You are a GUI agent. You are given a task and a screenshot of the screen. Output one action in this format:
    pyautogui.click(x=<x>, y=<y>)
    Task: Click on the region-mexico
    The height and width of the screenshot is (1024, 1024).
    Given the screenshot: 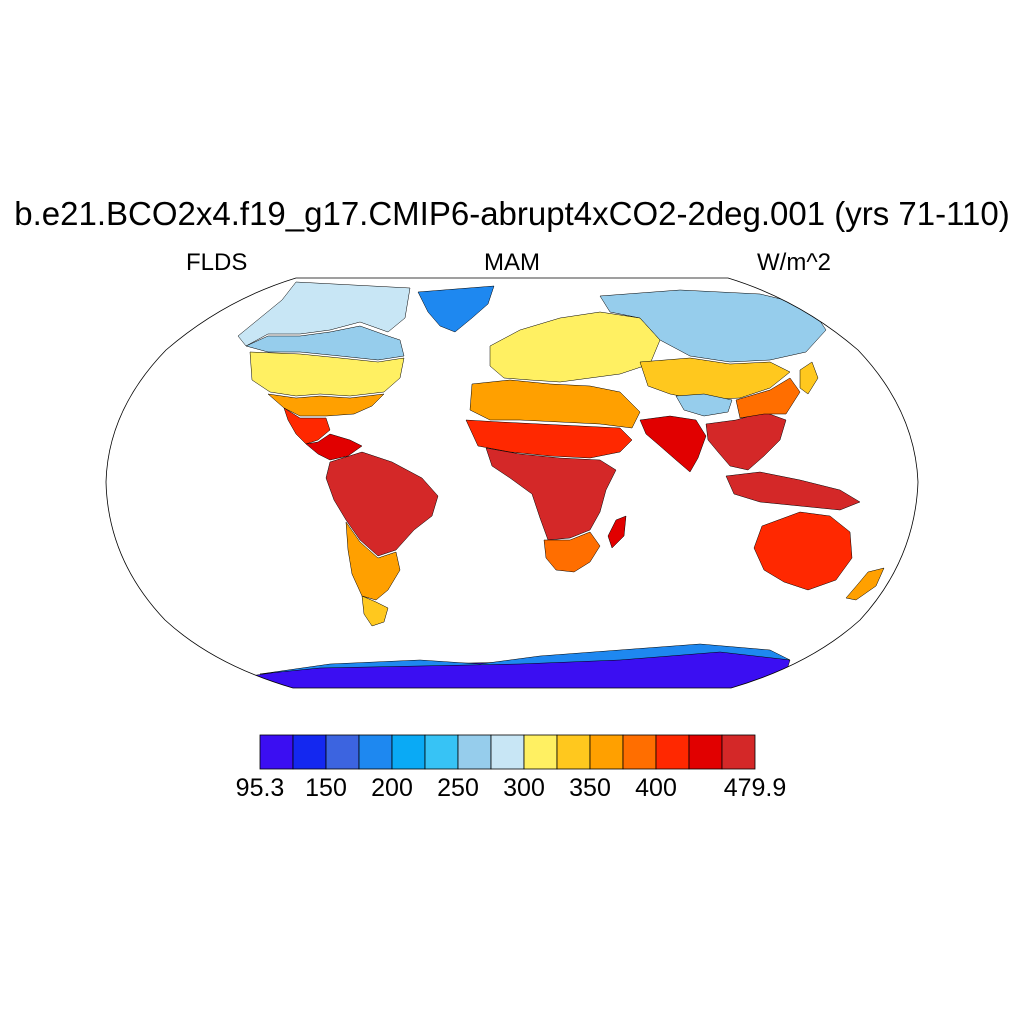 What is the action you would take?
    pyautogui.click(x=307, y=426)
    